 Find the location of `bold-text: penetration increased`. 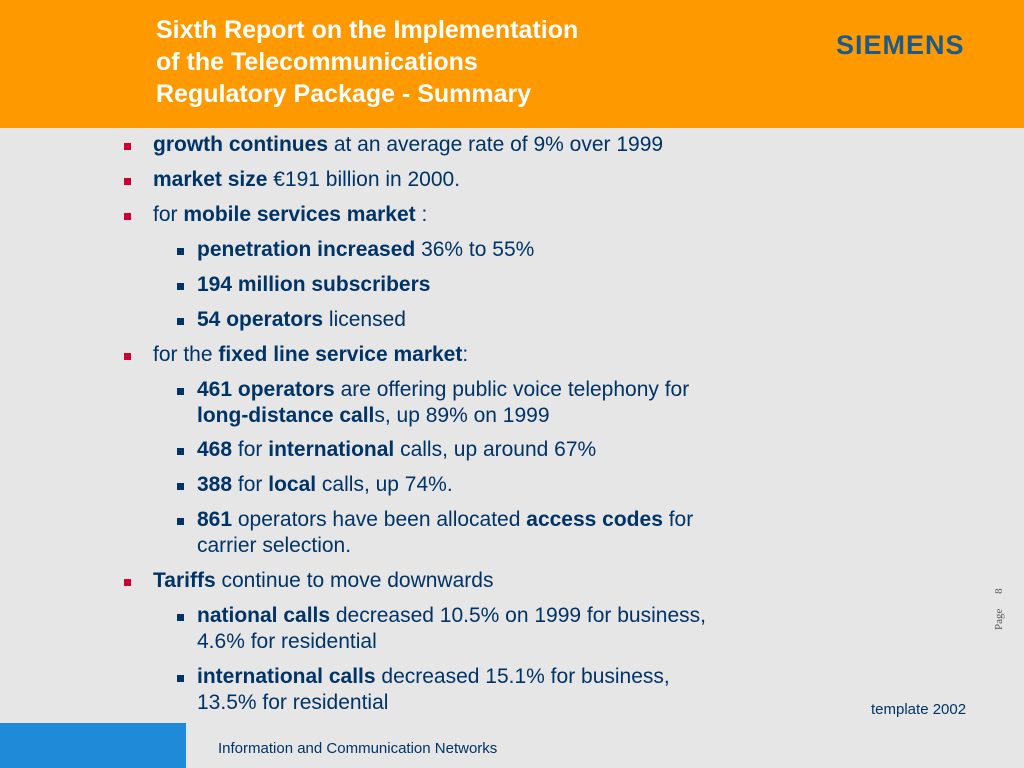

bold-text: penetration increased is located at coordinates (306, 249).